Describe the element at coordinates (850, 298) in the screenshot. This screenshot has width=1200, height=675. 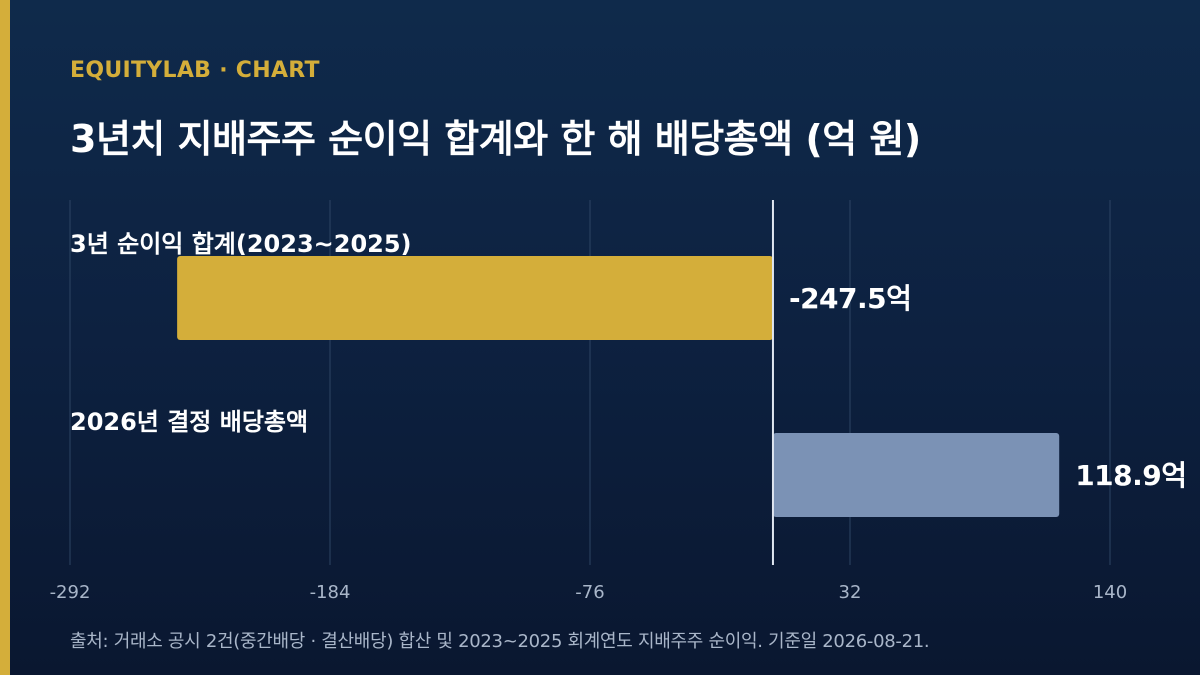
I see `value-label: -247.5억` at that location.